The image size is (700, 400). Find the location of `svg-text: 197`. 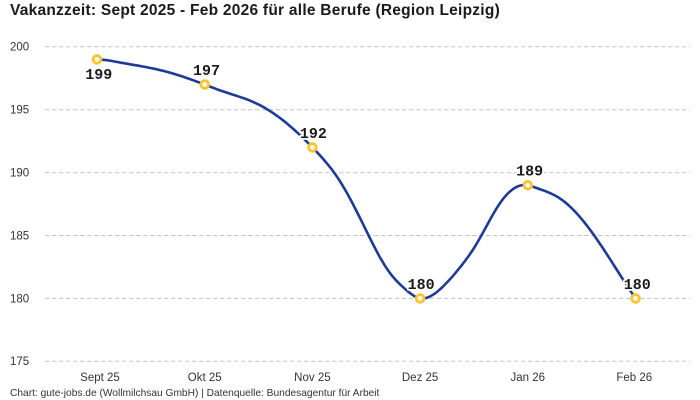

svg-text: 197 is located at coordinates (206, 71).